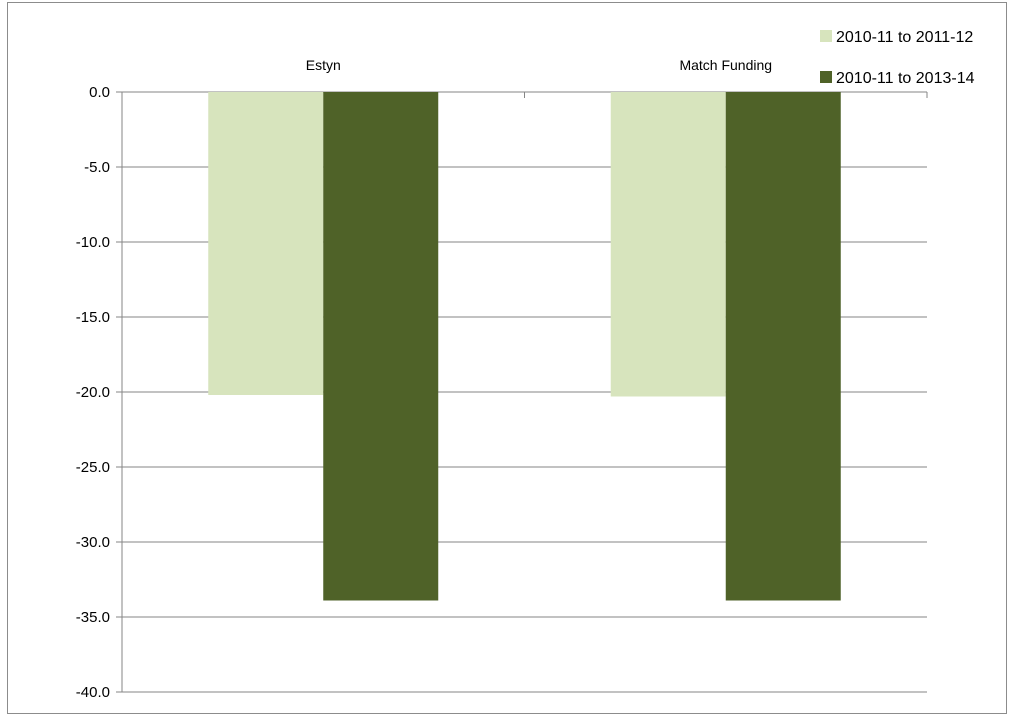 Image resolution: width=1017 pixels, height=717 pixels. What do you see at coordinates (93, 467) in the screenshot?
I see `y-tick-label: -25.0` at bounding box center [93, 467].